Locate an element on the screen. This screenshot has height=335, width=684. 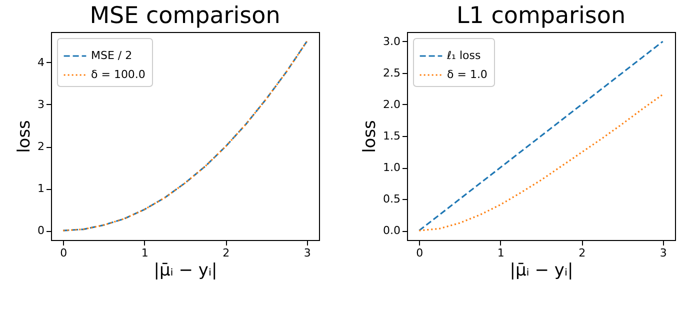
y-tick-label: 1.0 is located at coordinates (391, 167).